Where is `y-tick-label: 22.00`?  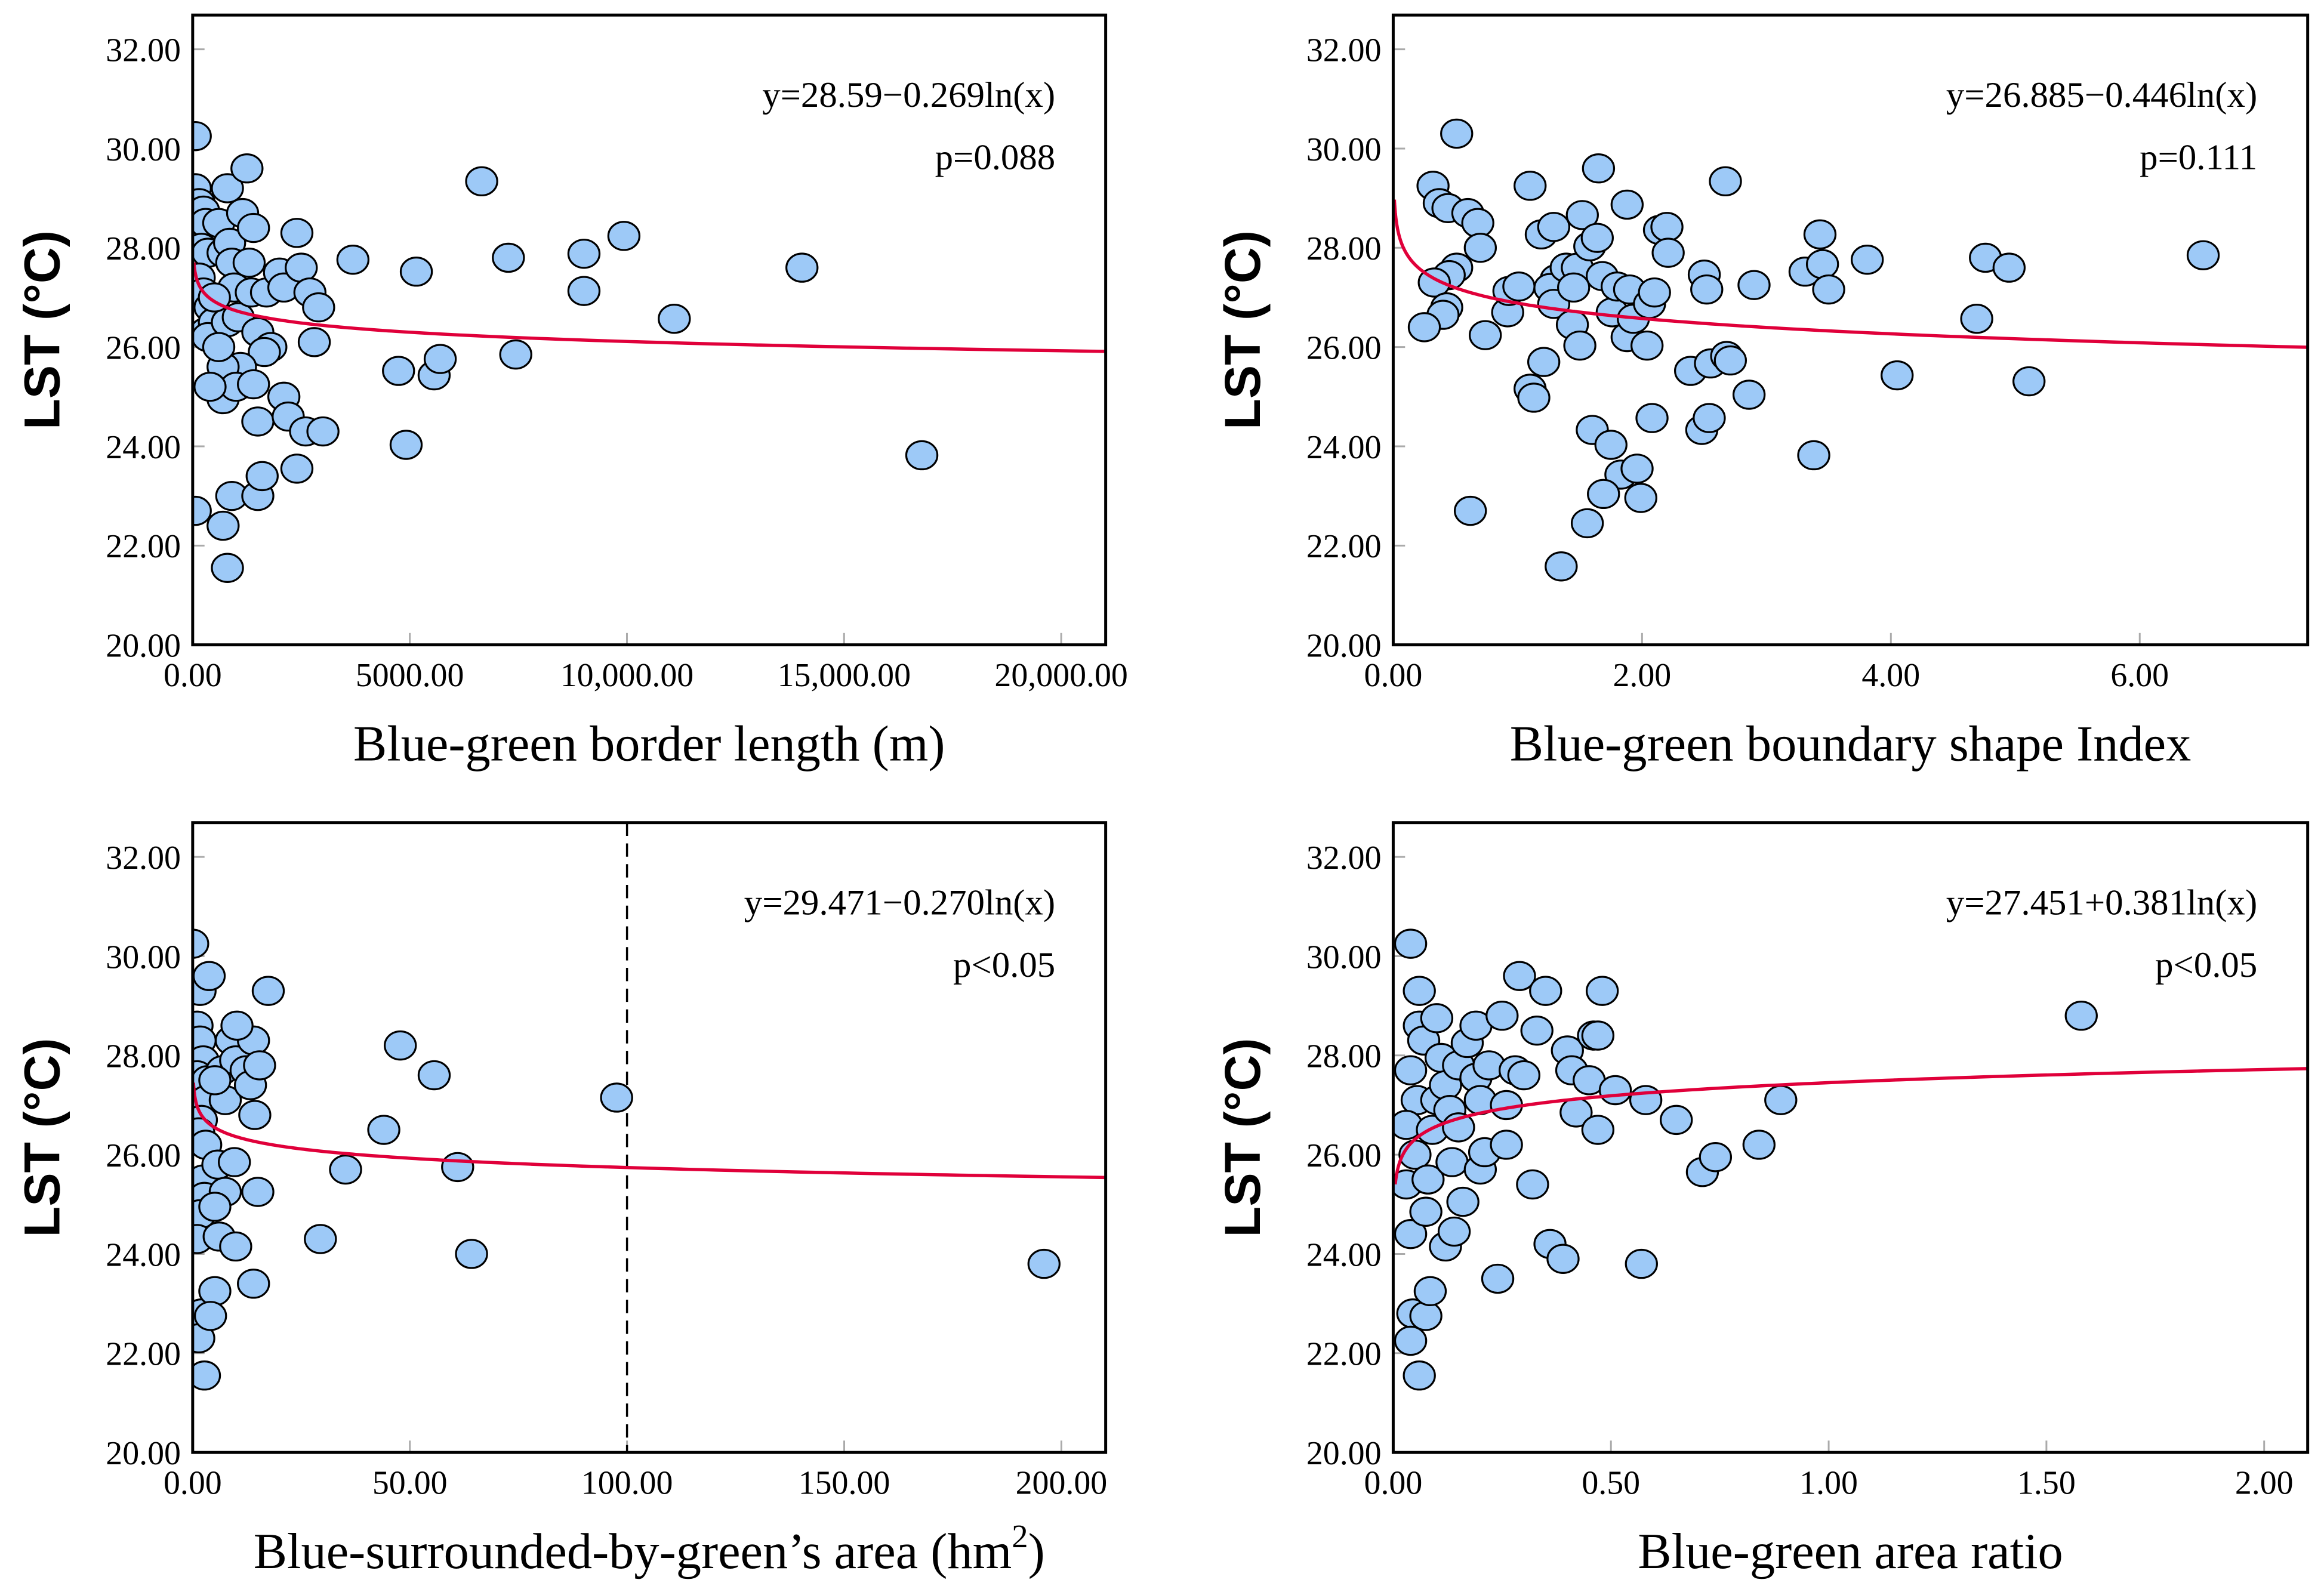 y-tick-label: 22.00 is located at coordinates (1344, 1355).